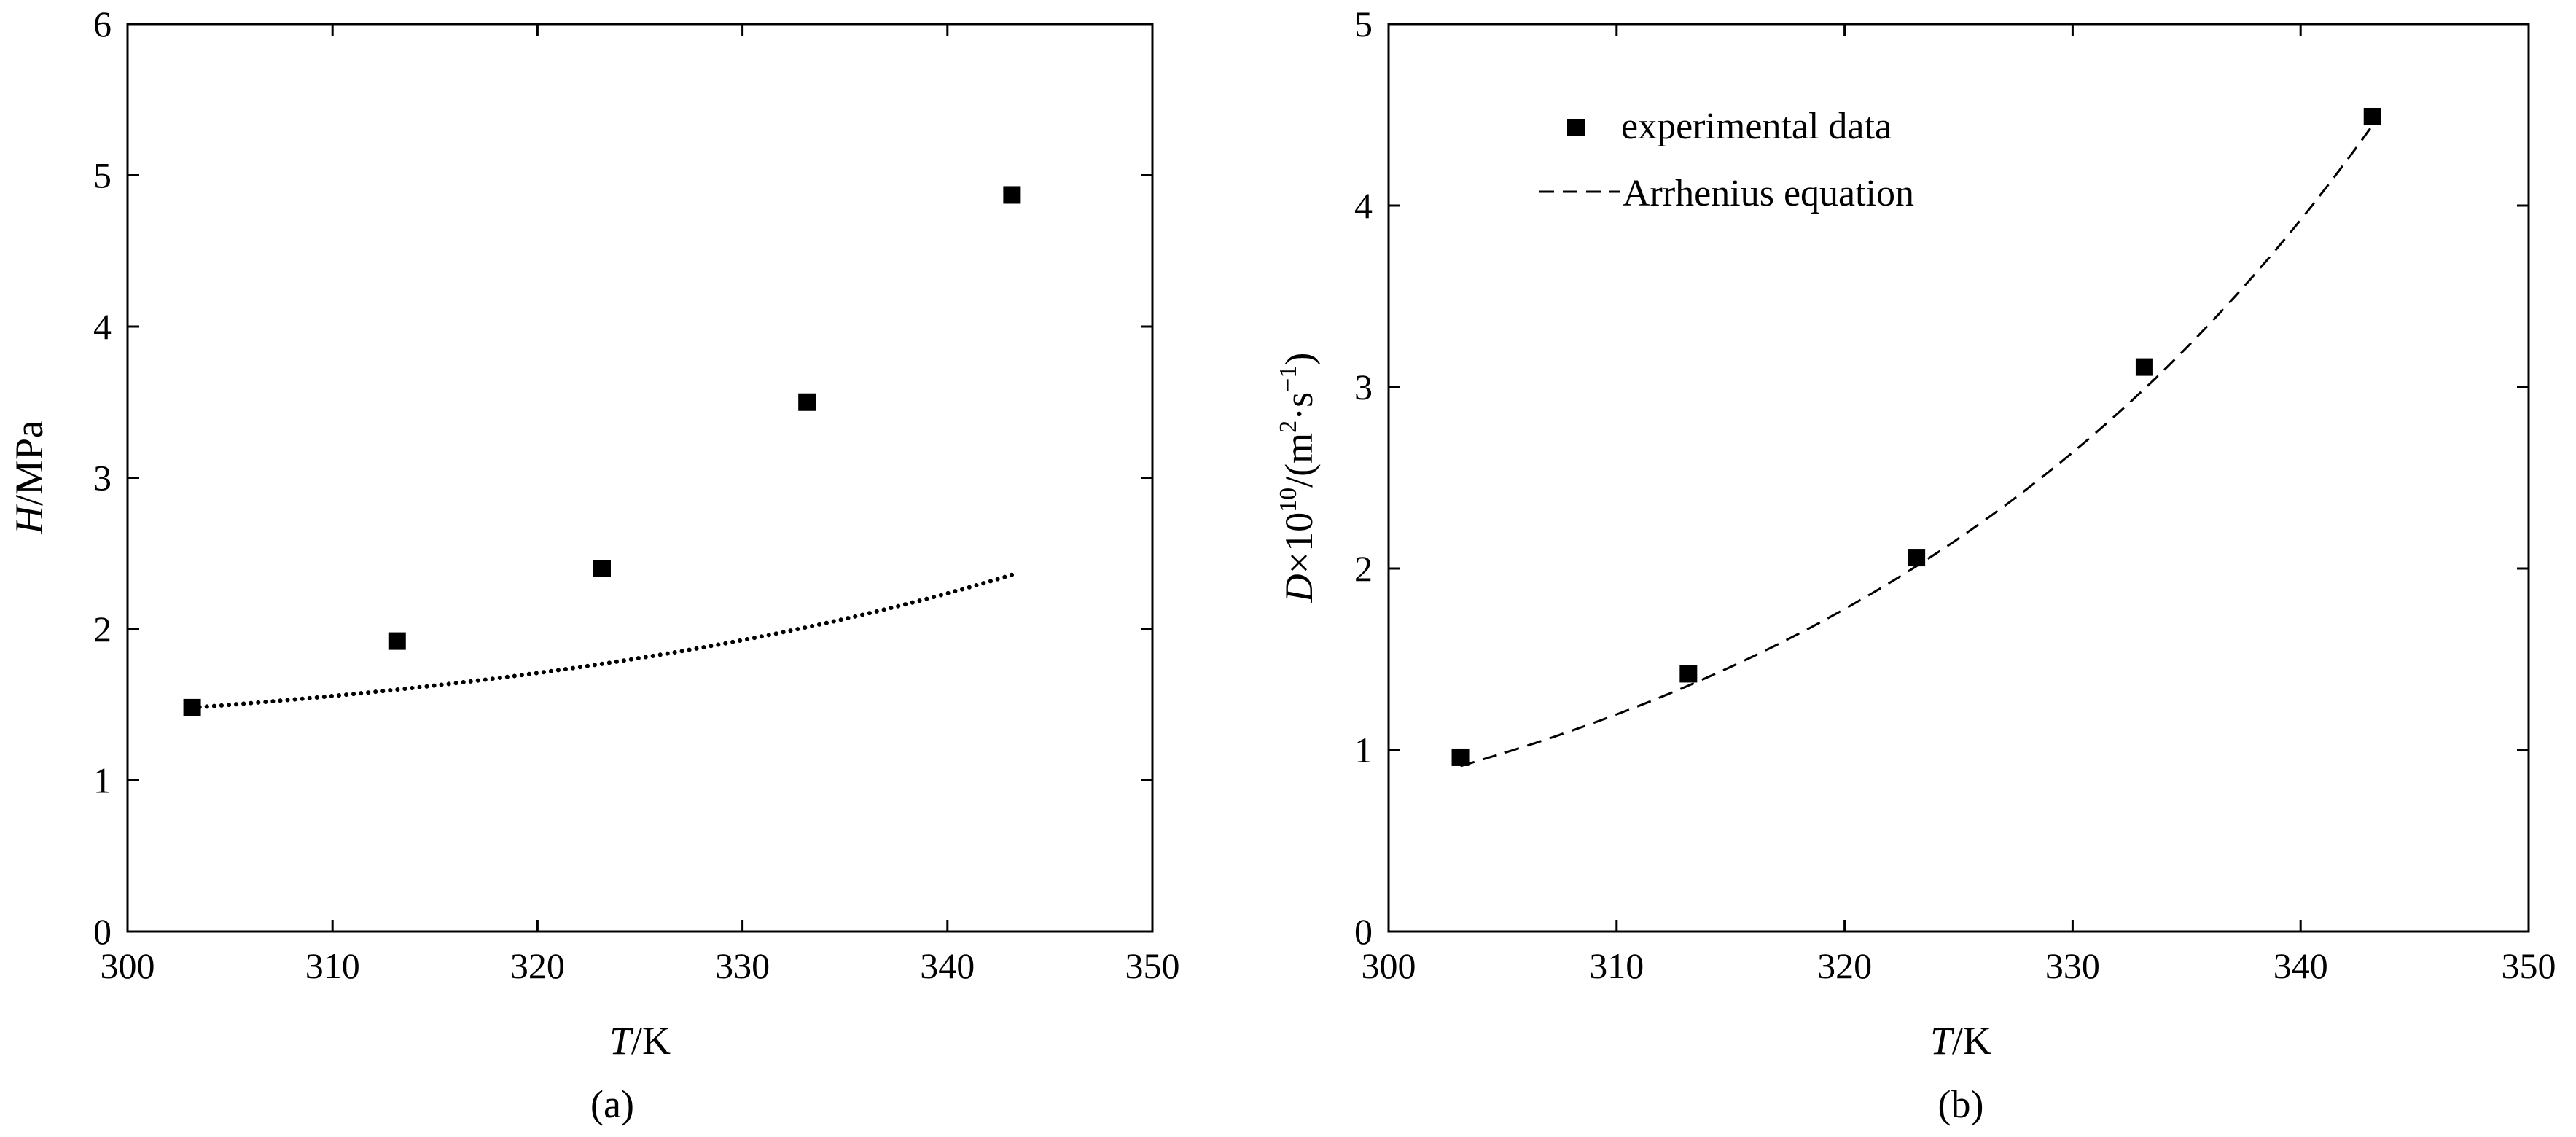 The height and width of the screenshot is (1137, 2576). What do you see at coordinates (1727, 160) in the screenshot?
I see `panel-b-legend: experimental data Arrhenius equation` at bounding box center [1727, 160].